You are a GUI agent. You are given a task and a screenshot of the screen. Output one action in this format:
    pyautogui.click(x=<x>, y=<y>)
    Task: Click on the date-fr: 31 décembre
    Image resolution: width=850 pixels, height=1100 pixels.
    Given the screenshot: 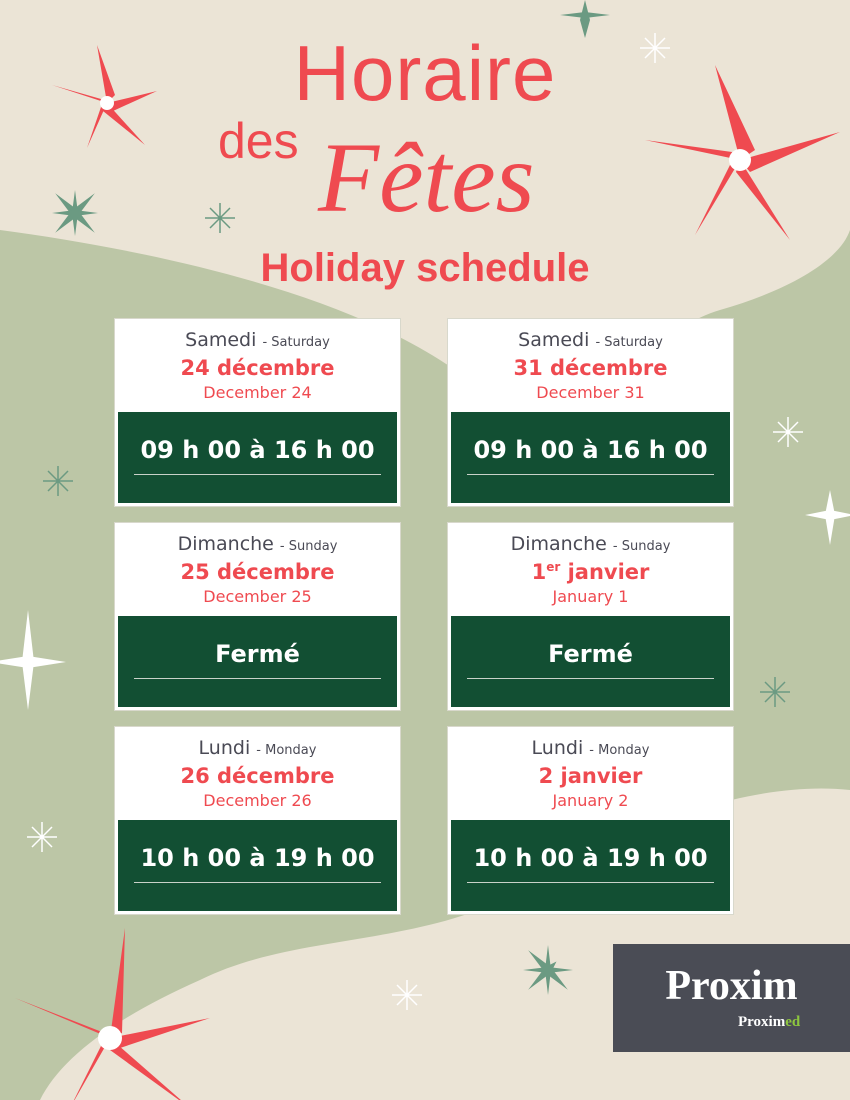 What is the action you would take?
    pyautogui.click(x=590, y=368)
    